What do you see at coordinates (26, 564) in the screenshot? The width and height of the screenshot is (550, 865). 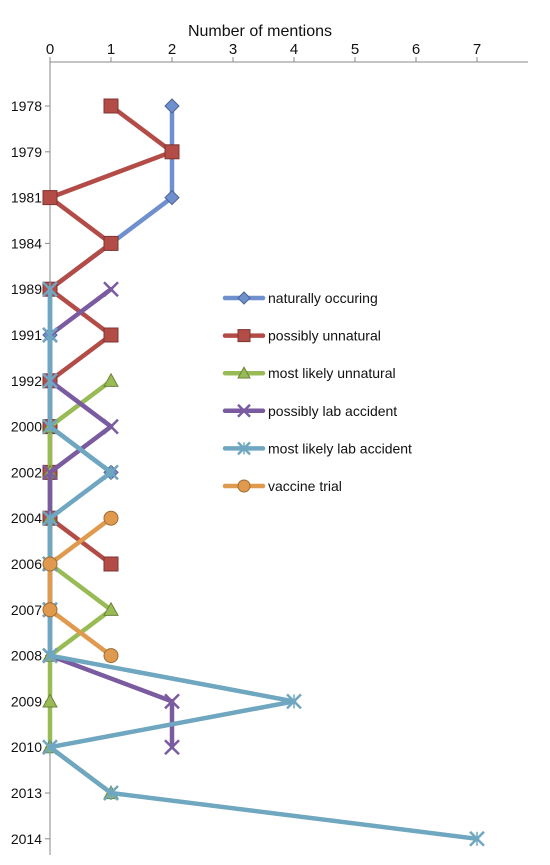 I see `y-tick-label: 2006` at bounding box center [26, 564].